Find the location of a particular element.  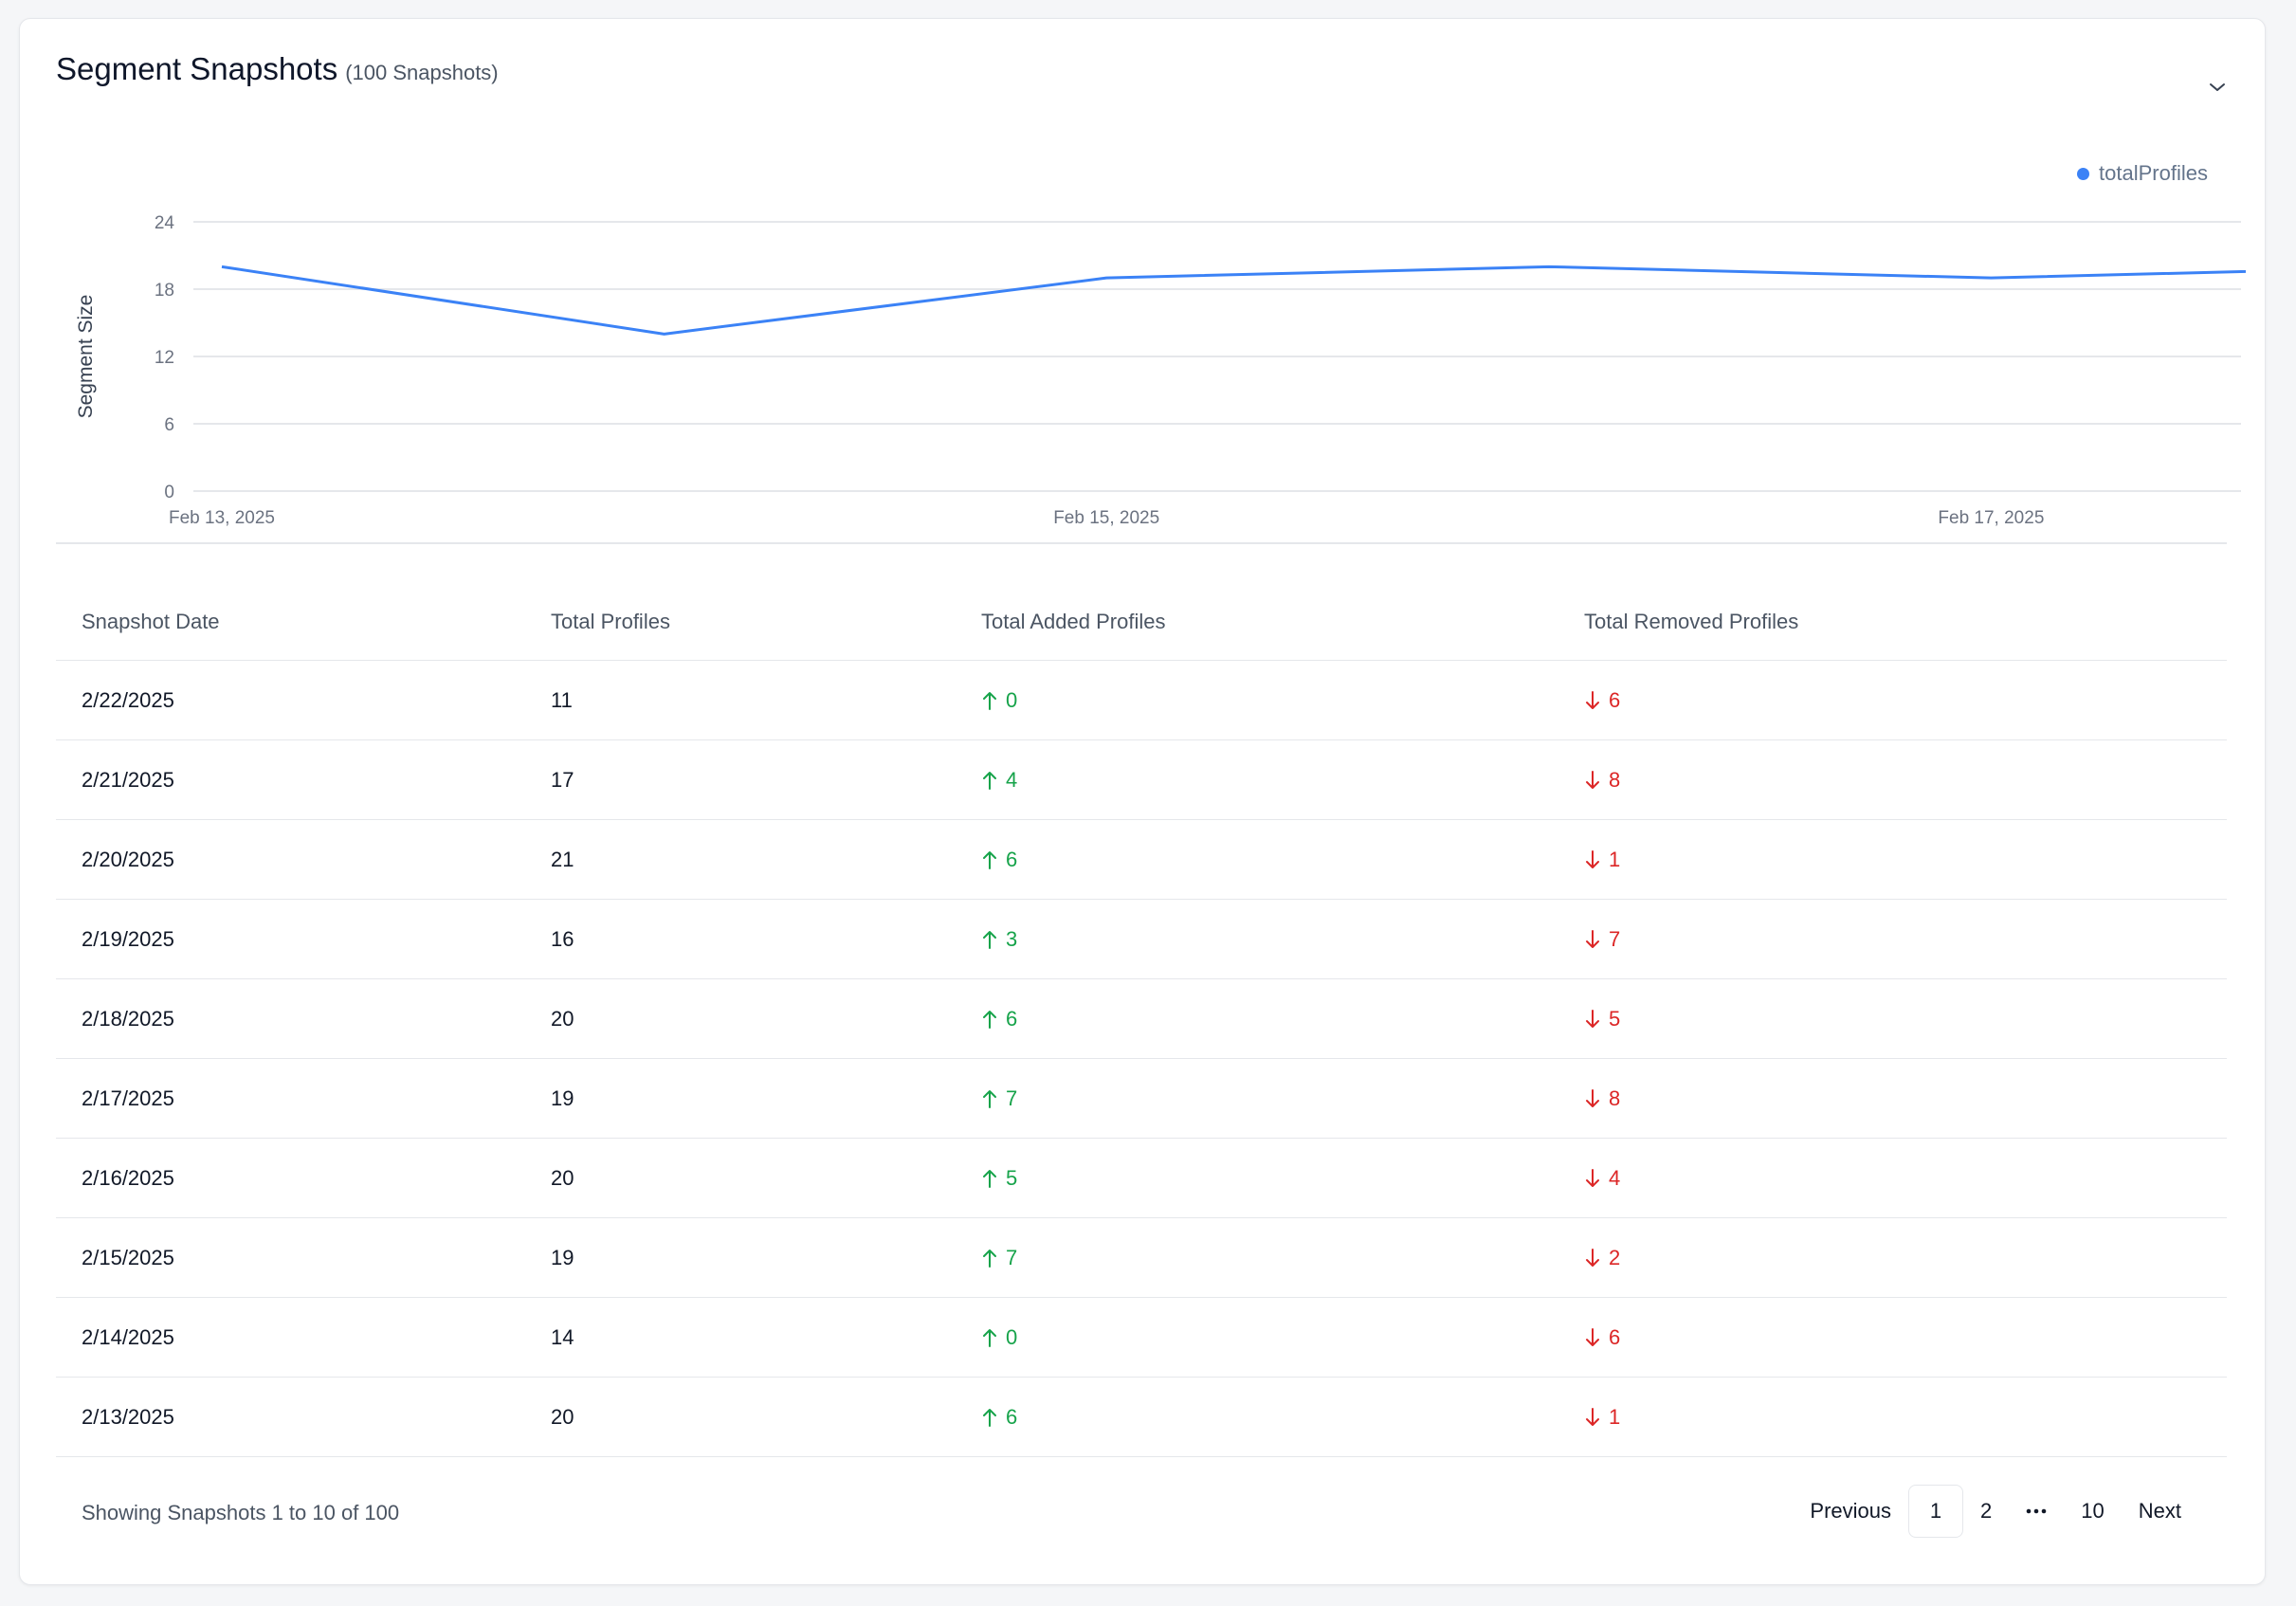

cell-removed: 6 is located at coordinates (1892, 700).